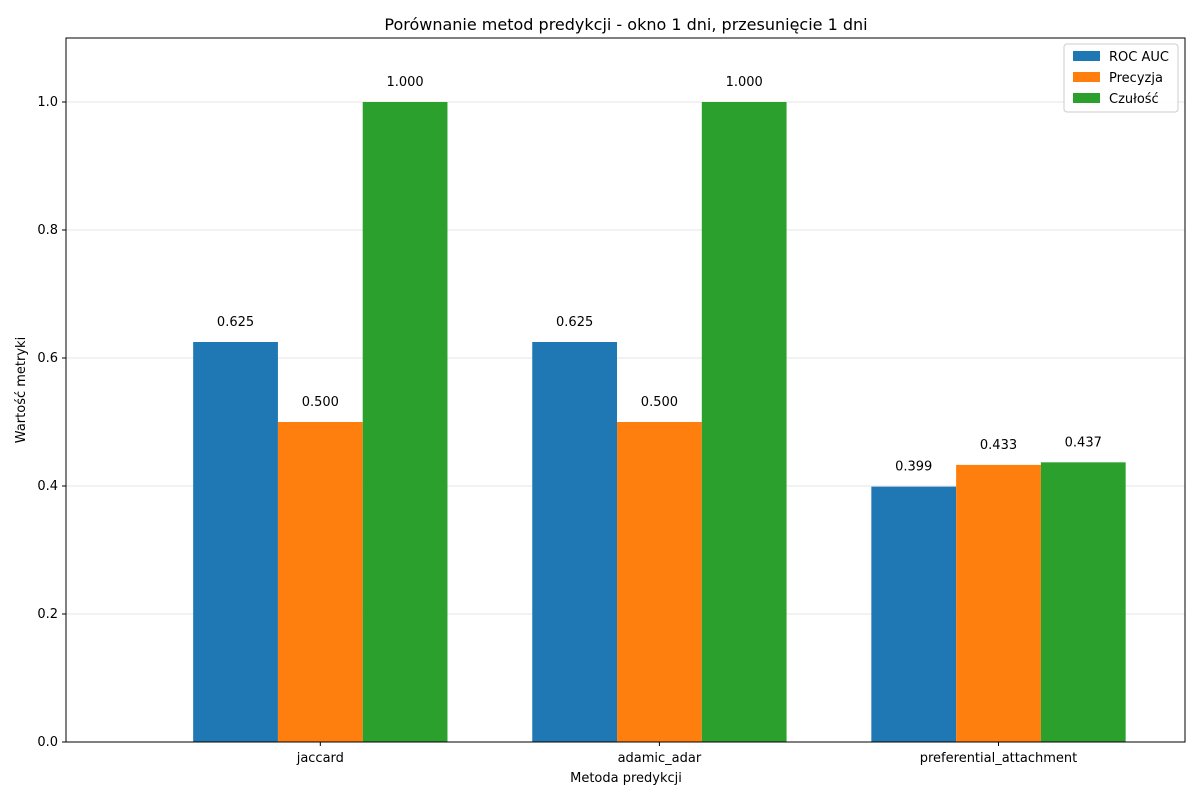 The image size is (1200, 800). Describe the element at coordinates (47, 358) in the screenshot. I see `y-tick-label: 0.6` at that location.